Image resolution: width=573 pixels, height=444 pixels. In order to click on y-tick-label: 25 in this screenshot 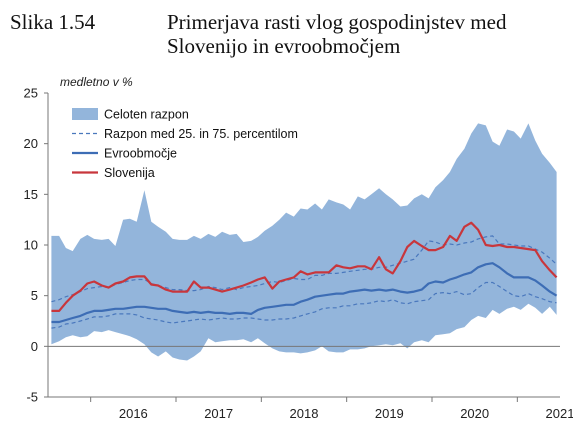, I will do `click(31, 93)`.